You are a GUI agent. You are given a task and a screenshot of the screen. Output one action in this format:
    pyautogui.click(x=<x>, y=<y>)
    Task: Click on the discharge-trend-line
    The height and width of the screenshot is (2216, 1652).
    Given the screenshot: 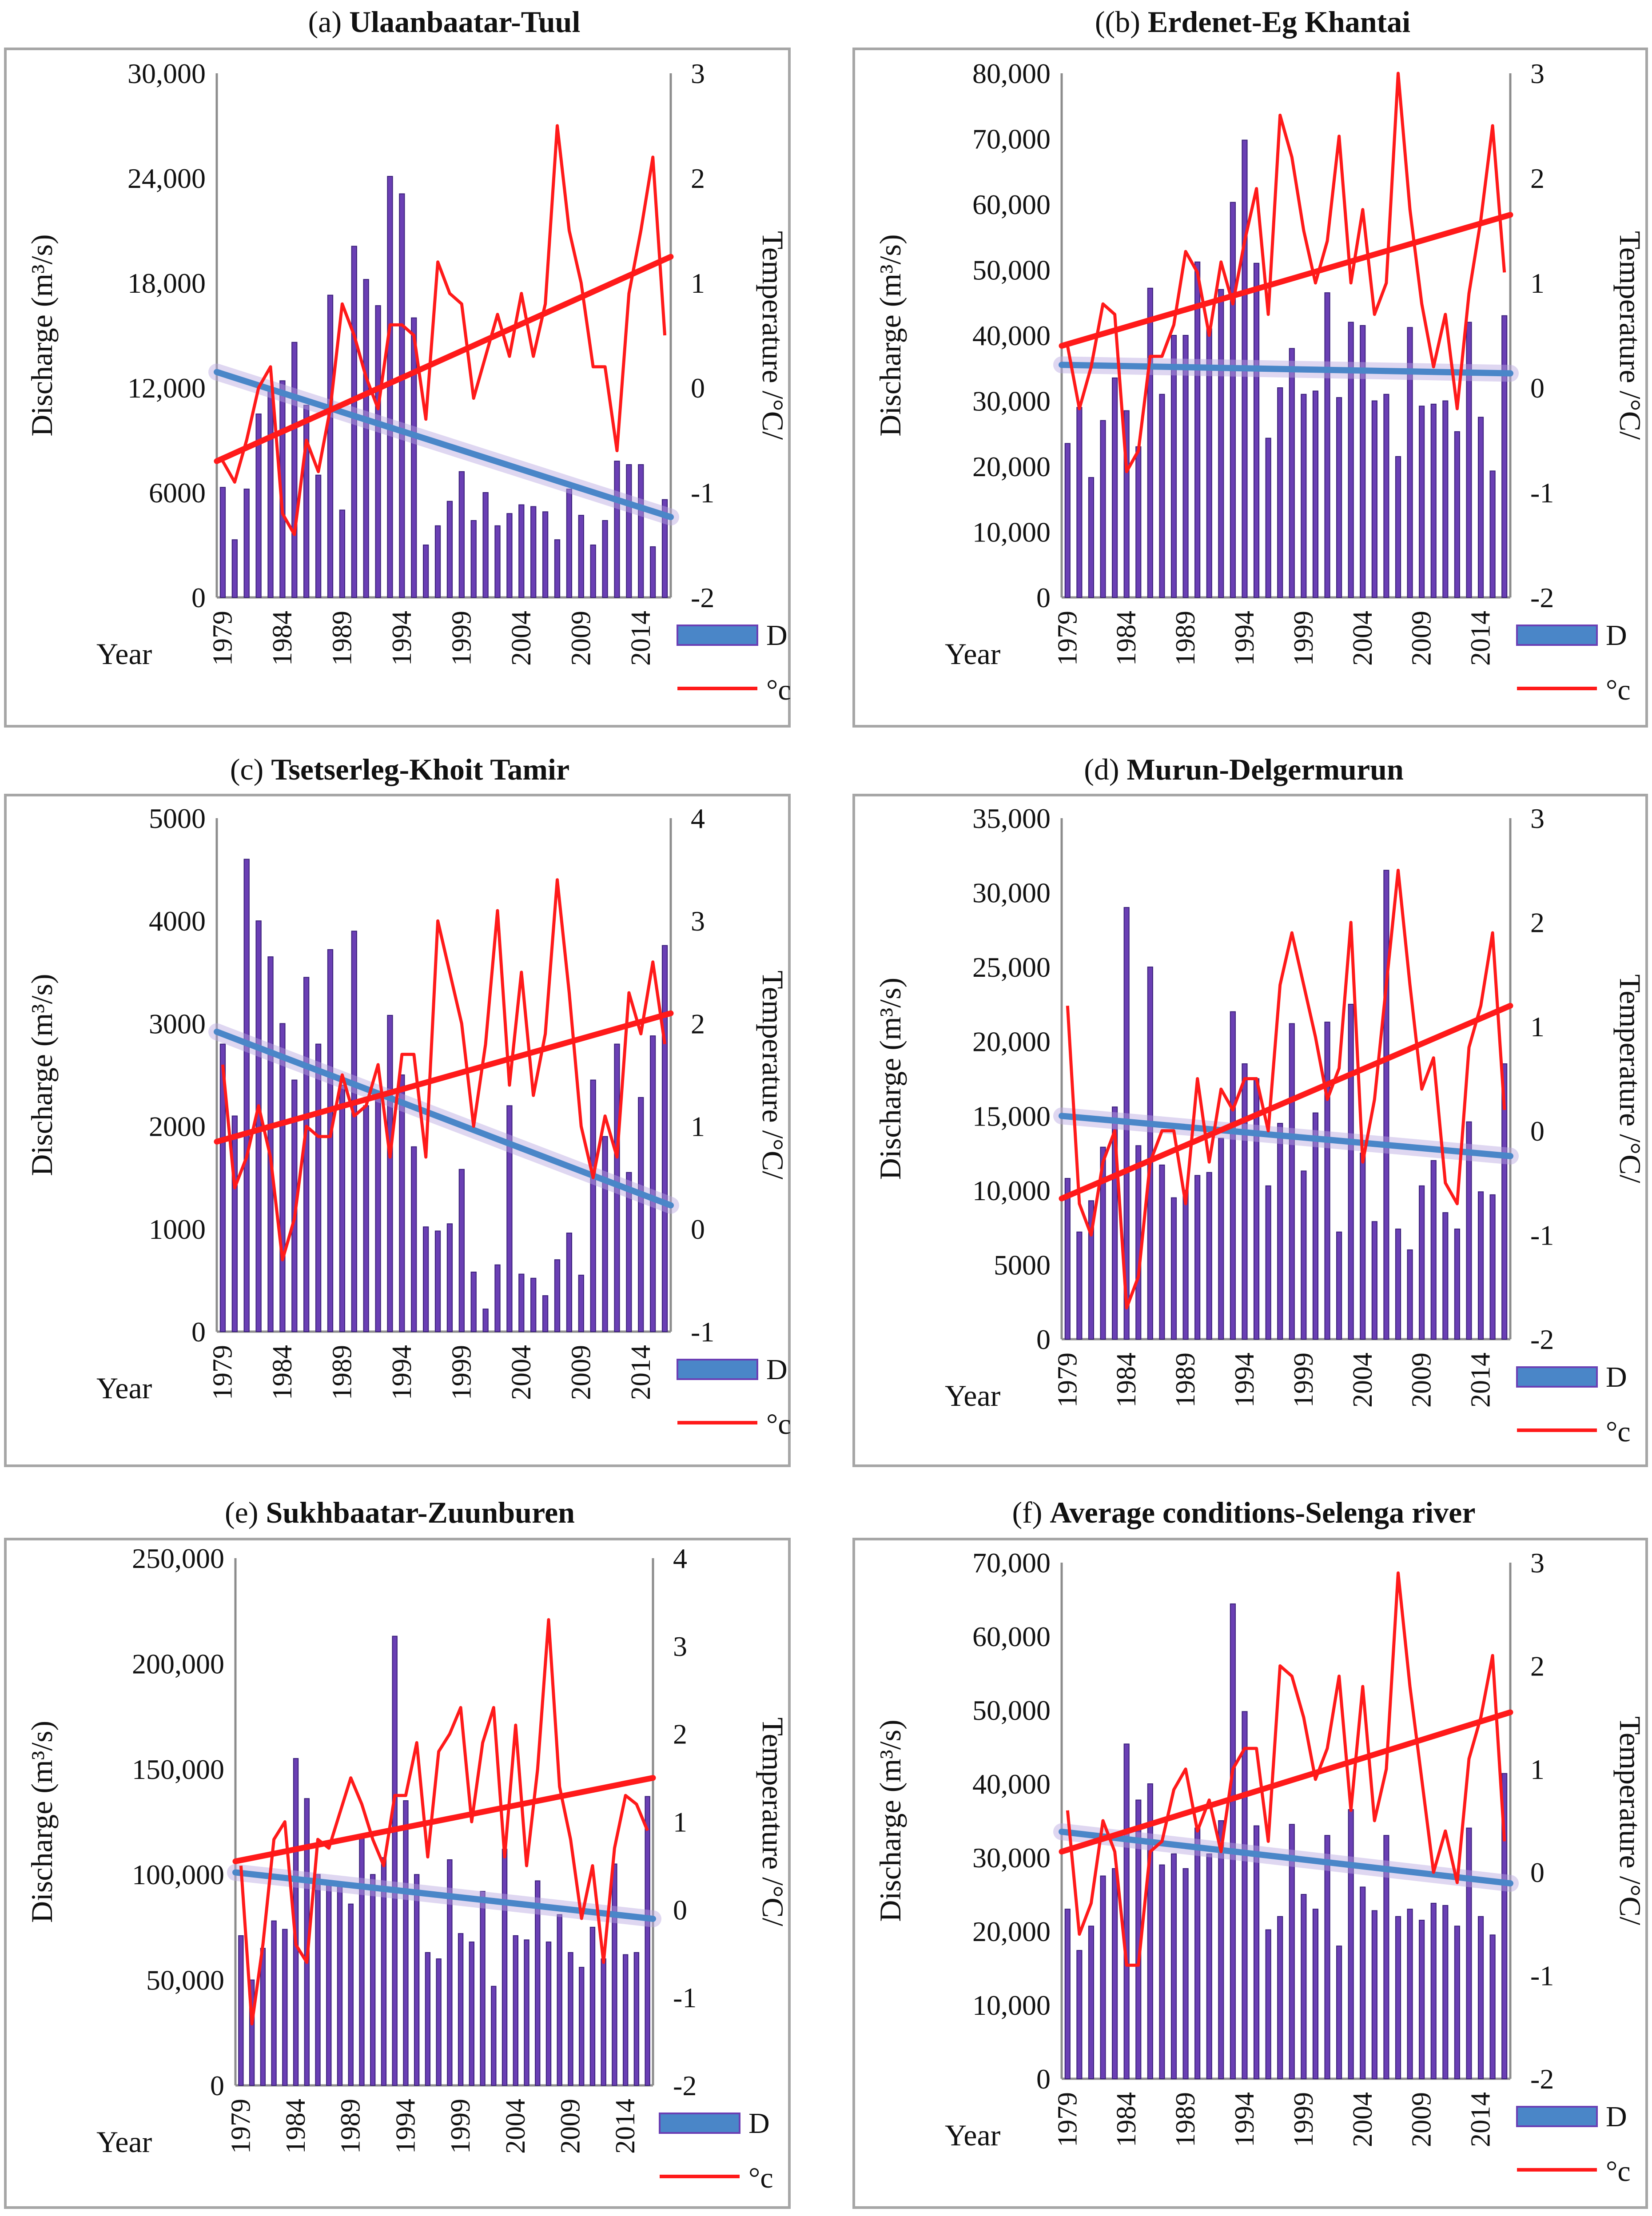 What is the action you would take?
    pyautogui.click(x=444, y=1119)
    